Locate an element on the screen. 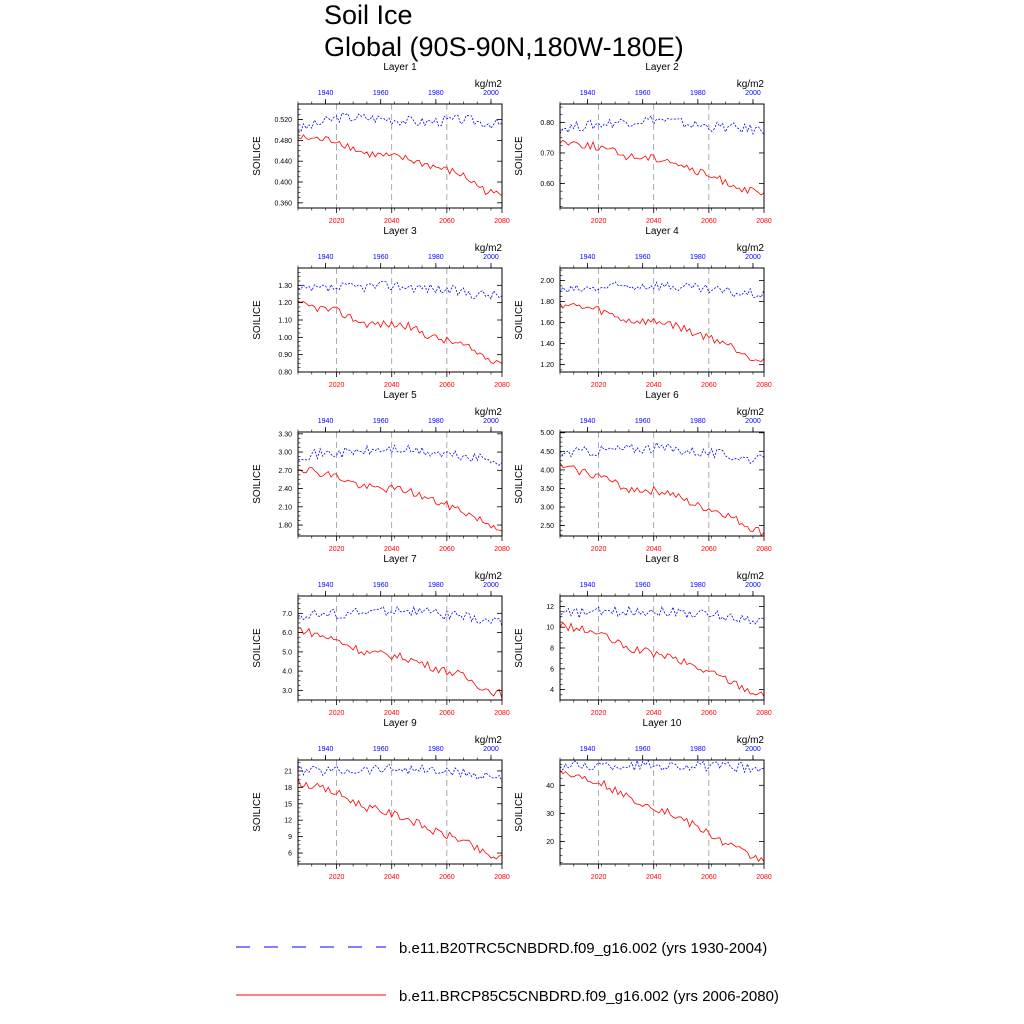 Image resolution: width=1024 pixels, height=1024 pixels. y-tick-label: 0.440 is located at coordinates (283, 162).